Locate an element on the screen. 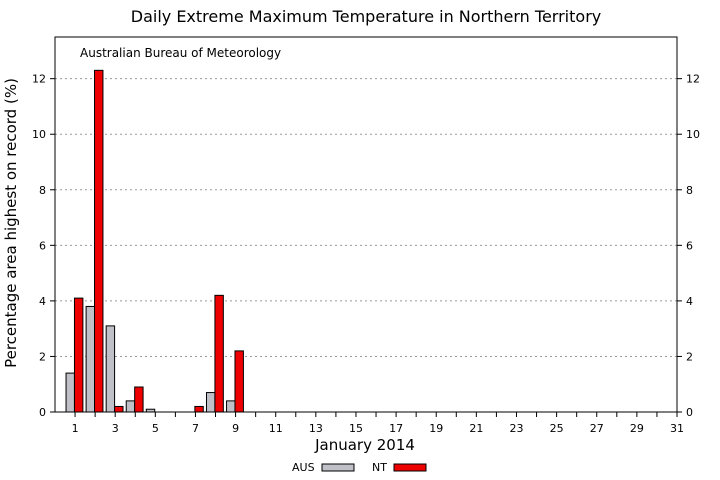 The width and height of the screenshot is (720, 480). x-tick-label: 13 is located at coordinates (316, 428).